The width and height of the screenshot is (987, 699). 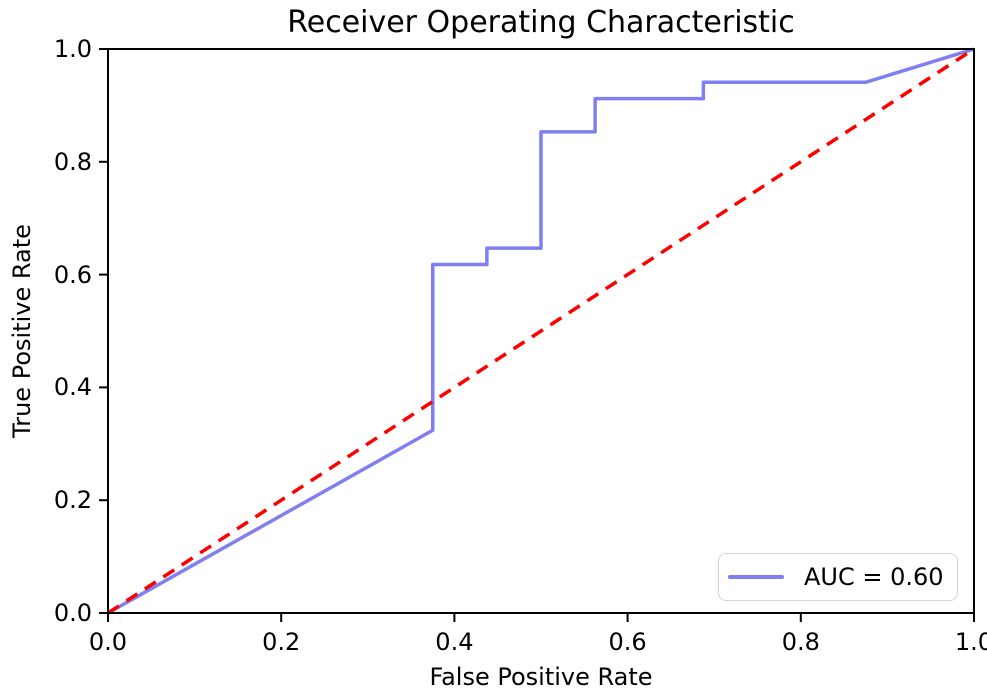 What do you see at coordinates (281, 642) in the screenshot?
I see `x-tick-label: 0.2` at bounding box center [281, 642].